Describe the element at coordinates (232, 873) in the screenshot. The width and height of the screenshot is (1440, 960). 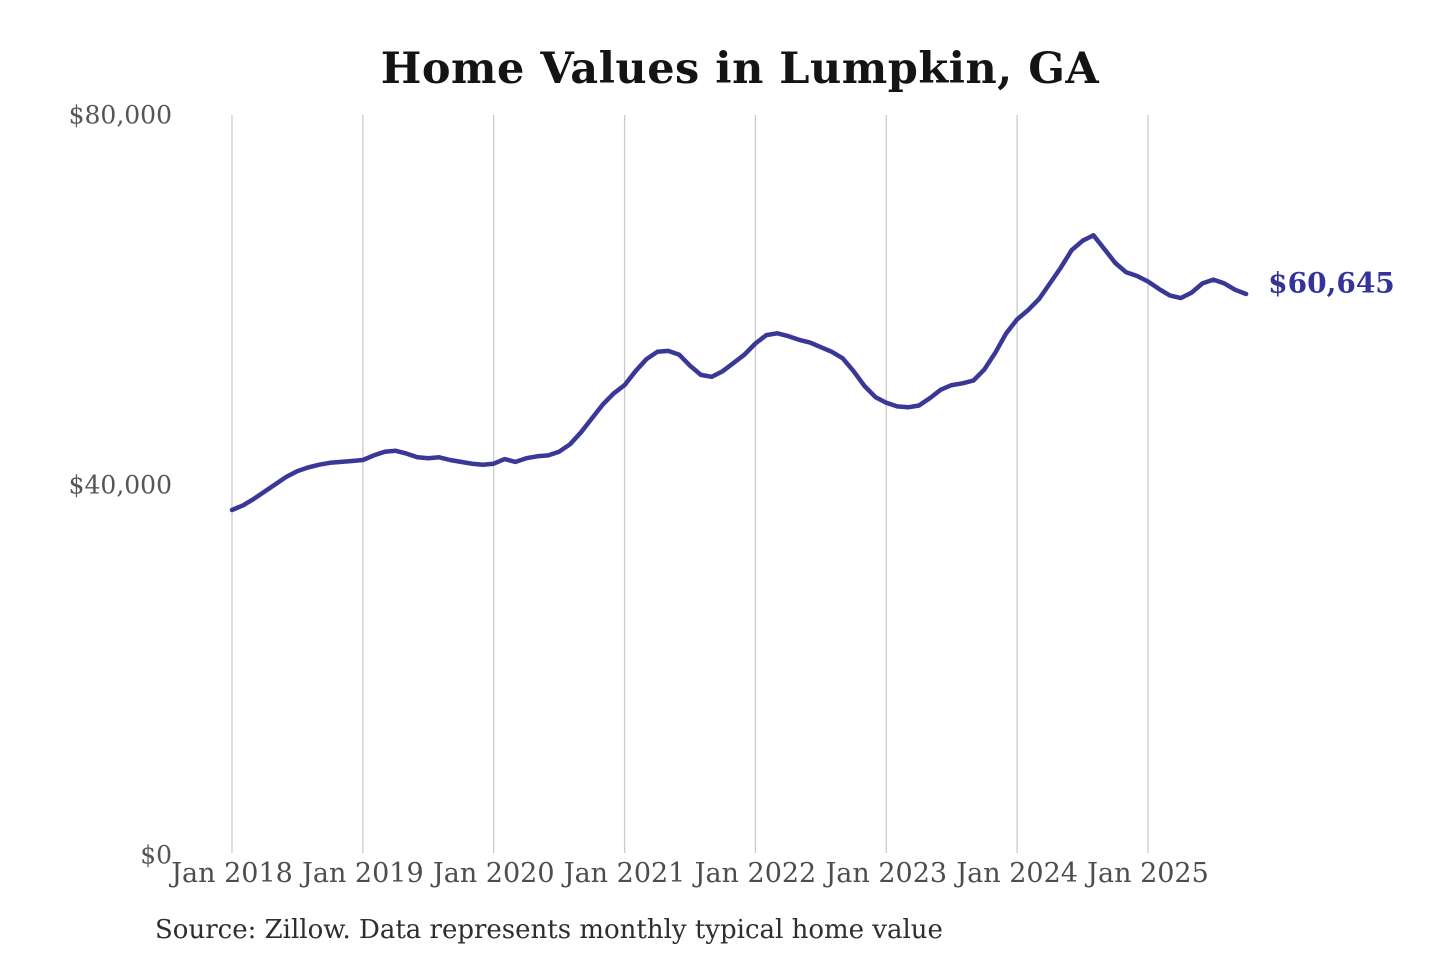
I see `x-axis-tick-label: Jan 2018` at that location.